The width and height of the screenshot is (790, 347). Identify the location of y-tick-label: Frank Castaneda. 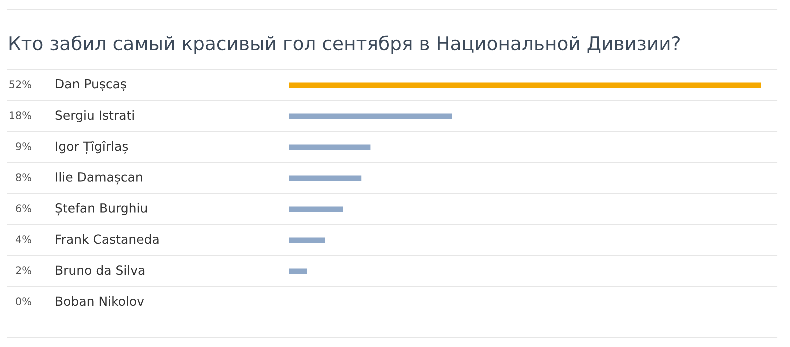
(107, 239).